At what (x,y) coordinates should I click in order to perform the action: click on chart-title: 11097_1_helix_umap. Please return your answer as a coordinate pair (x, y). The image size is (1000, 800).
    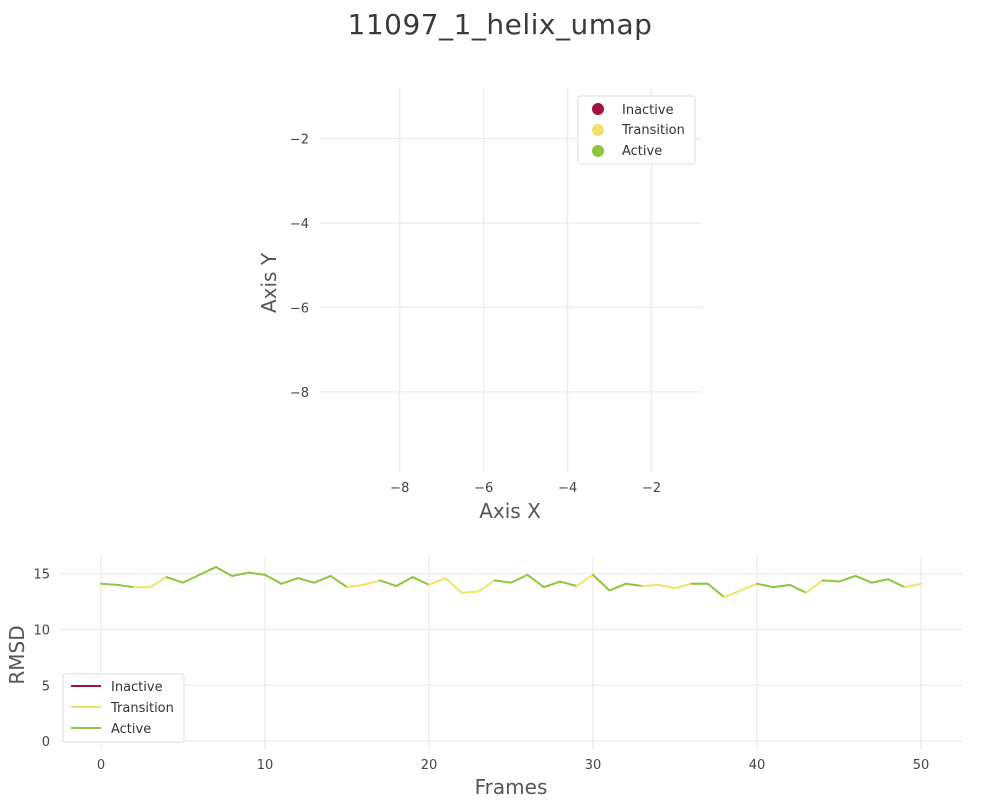
    Looking at the image, I should click on (500, 24).